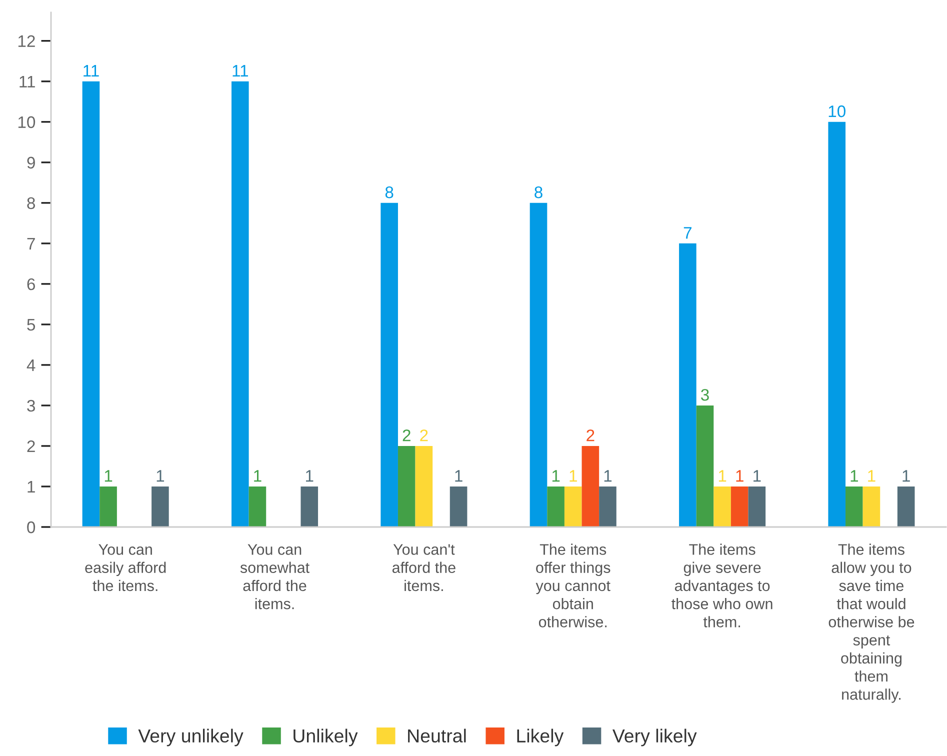  I want to click on x-tick-label: The items offer things you cannot obtain otherwise., so click(573, 586).